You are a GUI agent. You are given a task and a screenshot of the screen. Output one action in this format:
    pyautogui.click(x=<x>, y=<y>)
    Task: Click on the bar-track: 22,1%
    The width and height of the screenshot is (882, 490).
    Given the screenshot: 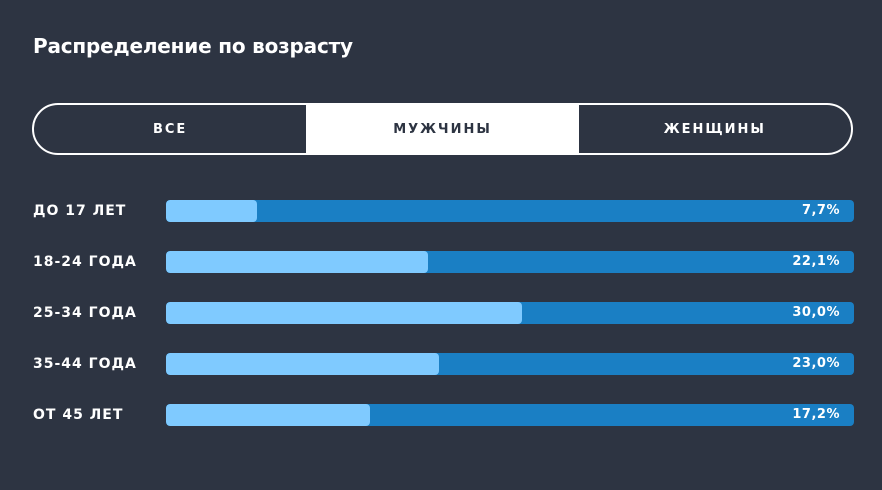 What is the action you would take?
    pyautogui.click(x=510, y=262)
    